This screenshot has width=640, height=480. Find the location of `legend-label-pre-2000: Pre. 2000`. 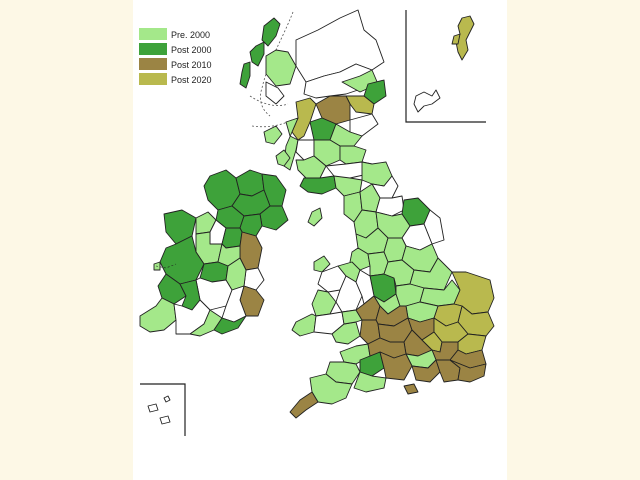

legend-label-pre-2000: Pre. 2000 is located at coordinates (190, 35).